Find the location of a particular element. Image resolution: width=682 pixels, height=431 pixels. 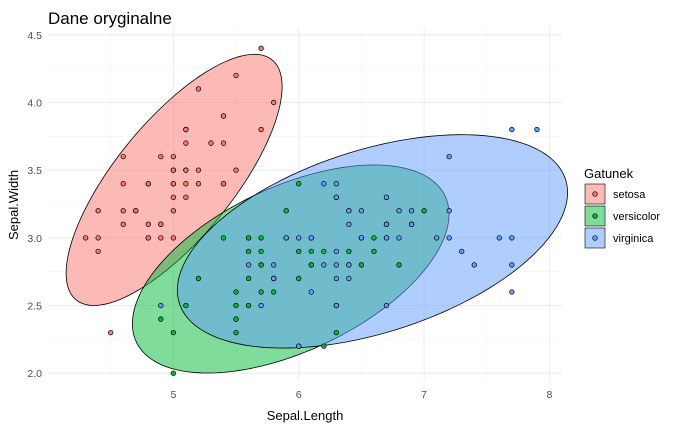

legend-point-virginica is located at coordinates (595, 238).